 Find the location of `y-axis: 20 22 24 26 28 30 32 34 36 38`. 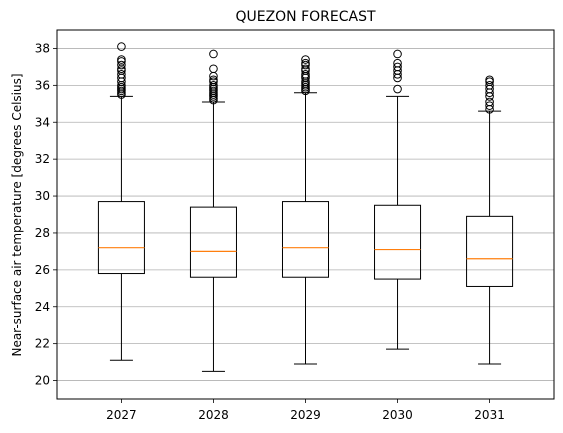

y-axis: 20 22 24 26 28 30 32 34 36 38 is located at coordinates (46, 214).